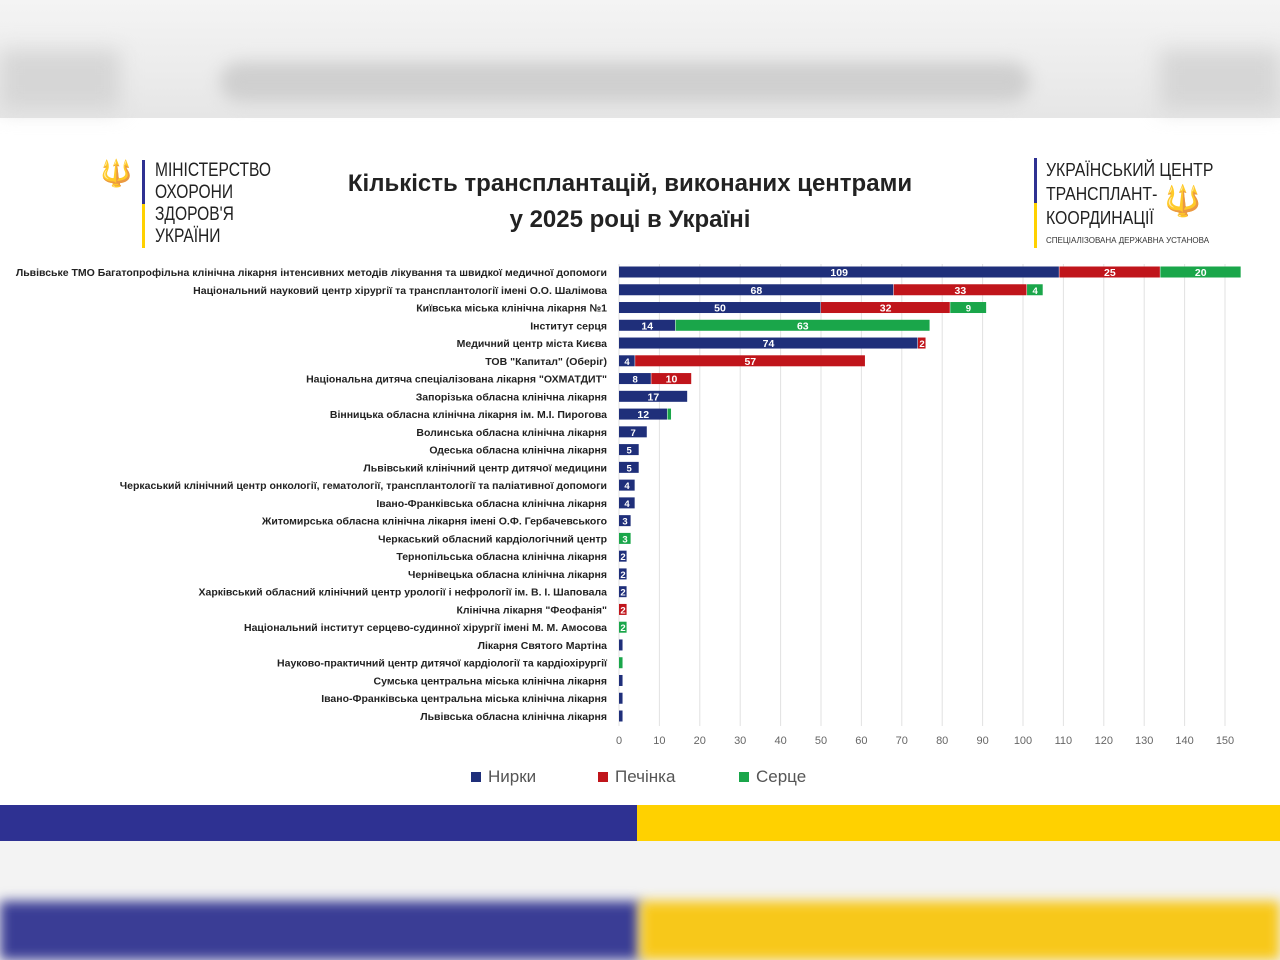 Image resolution: width=1280 pixels, height=960 pixels. I want to click on x-tick-label: 140, so click(1184, 741).